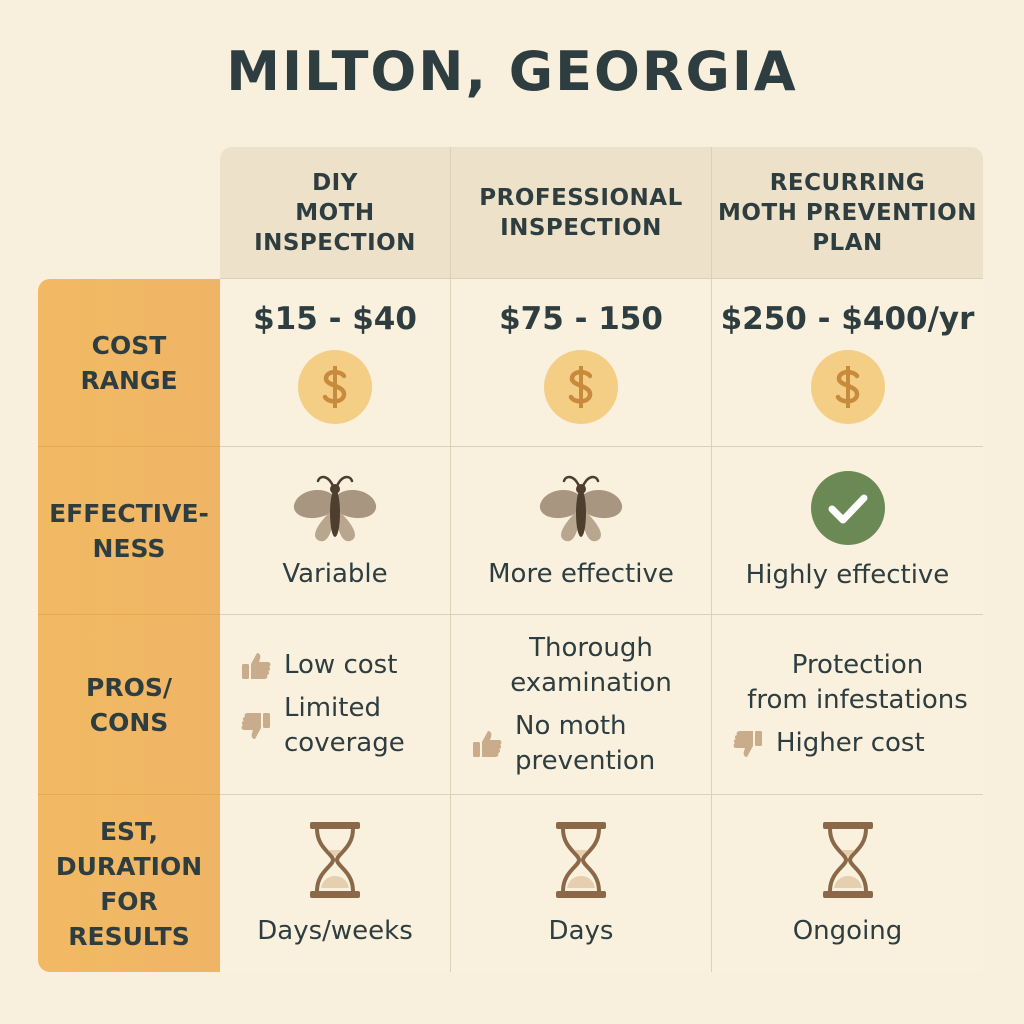  I want to click on corner, so click(129, 213).